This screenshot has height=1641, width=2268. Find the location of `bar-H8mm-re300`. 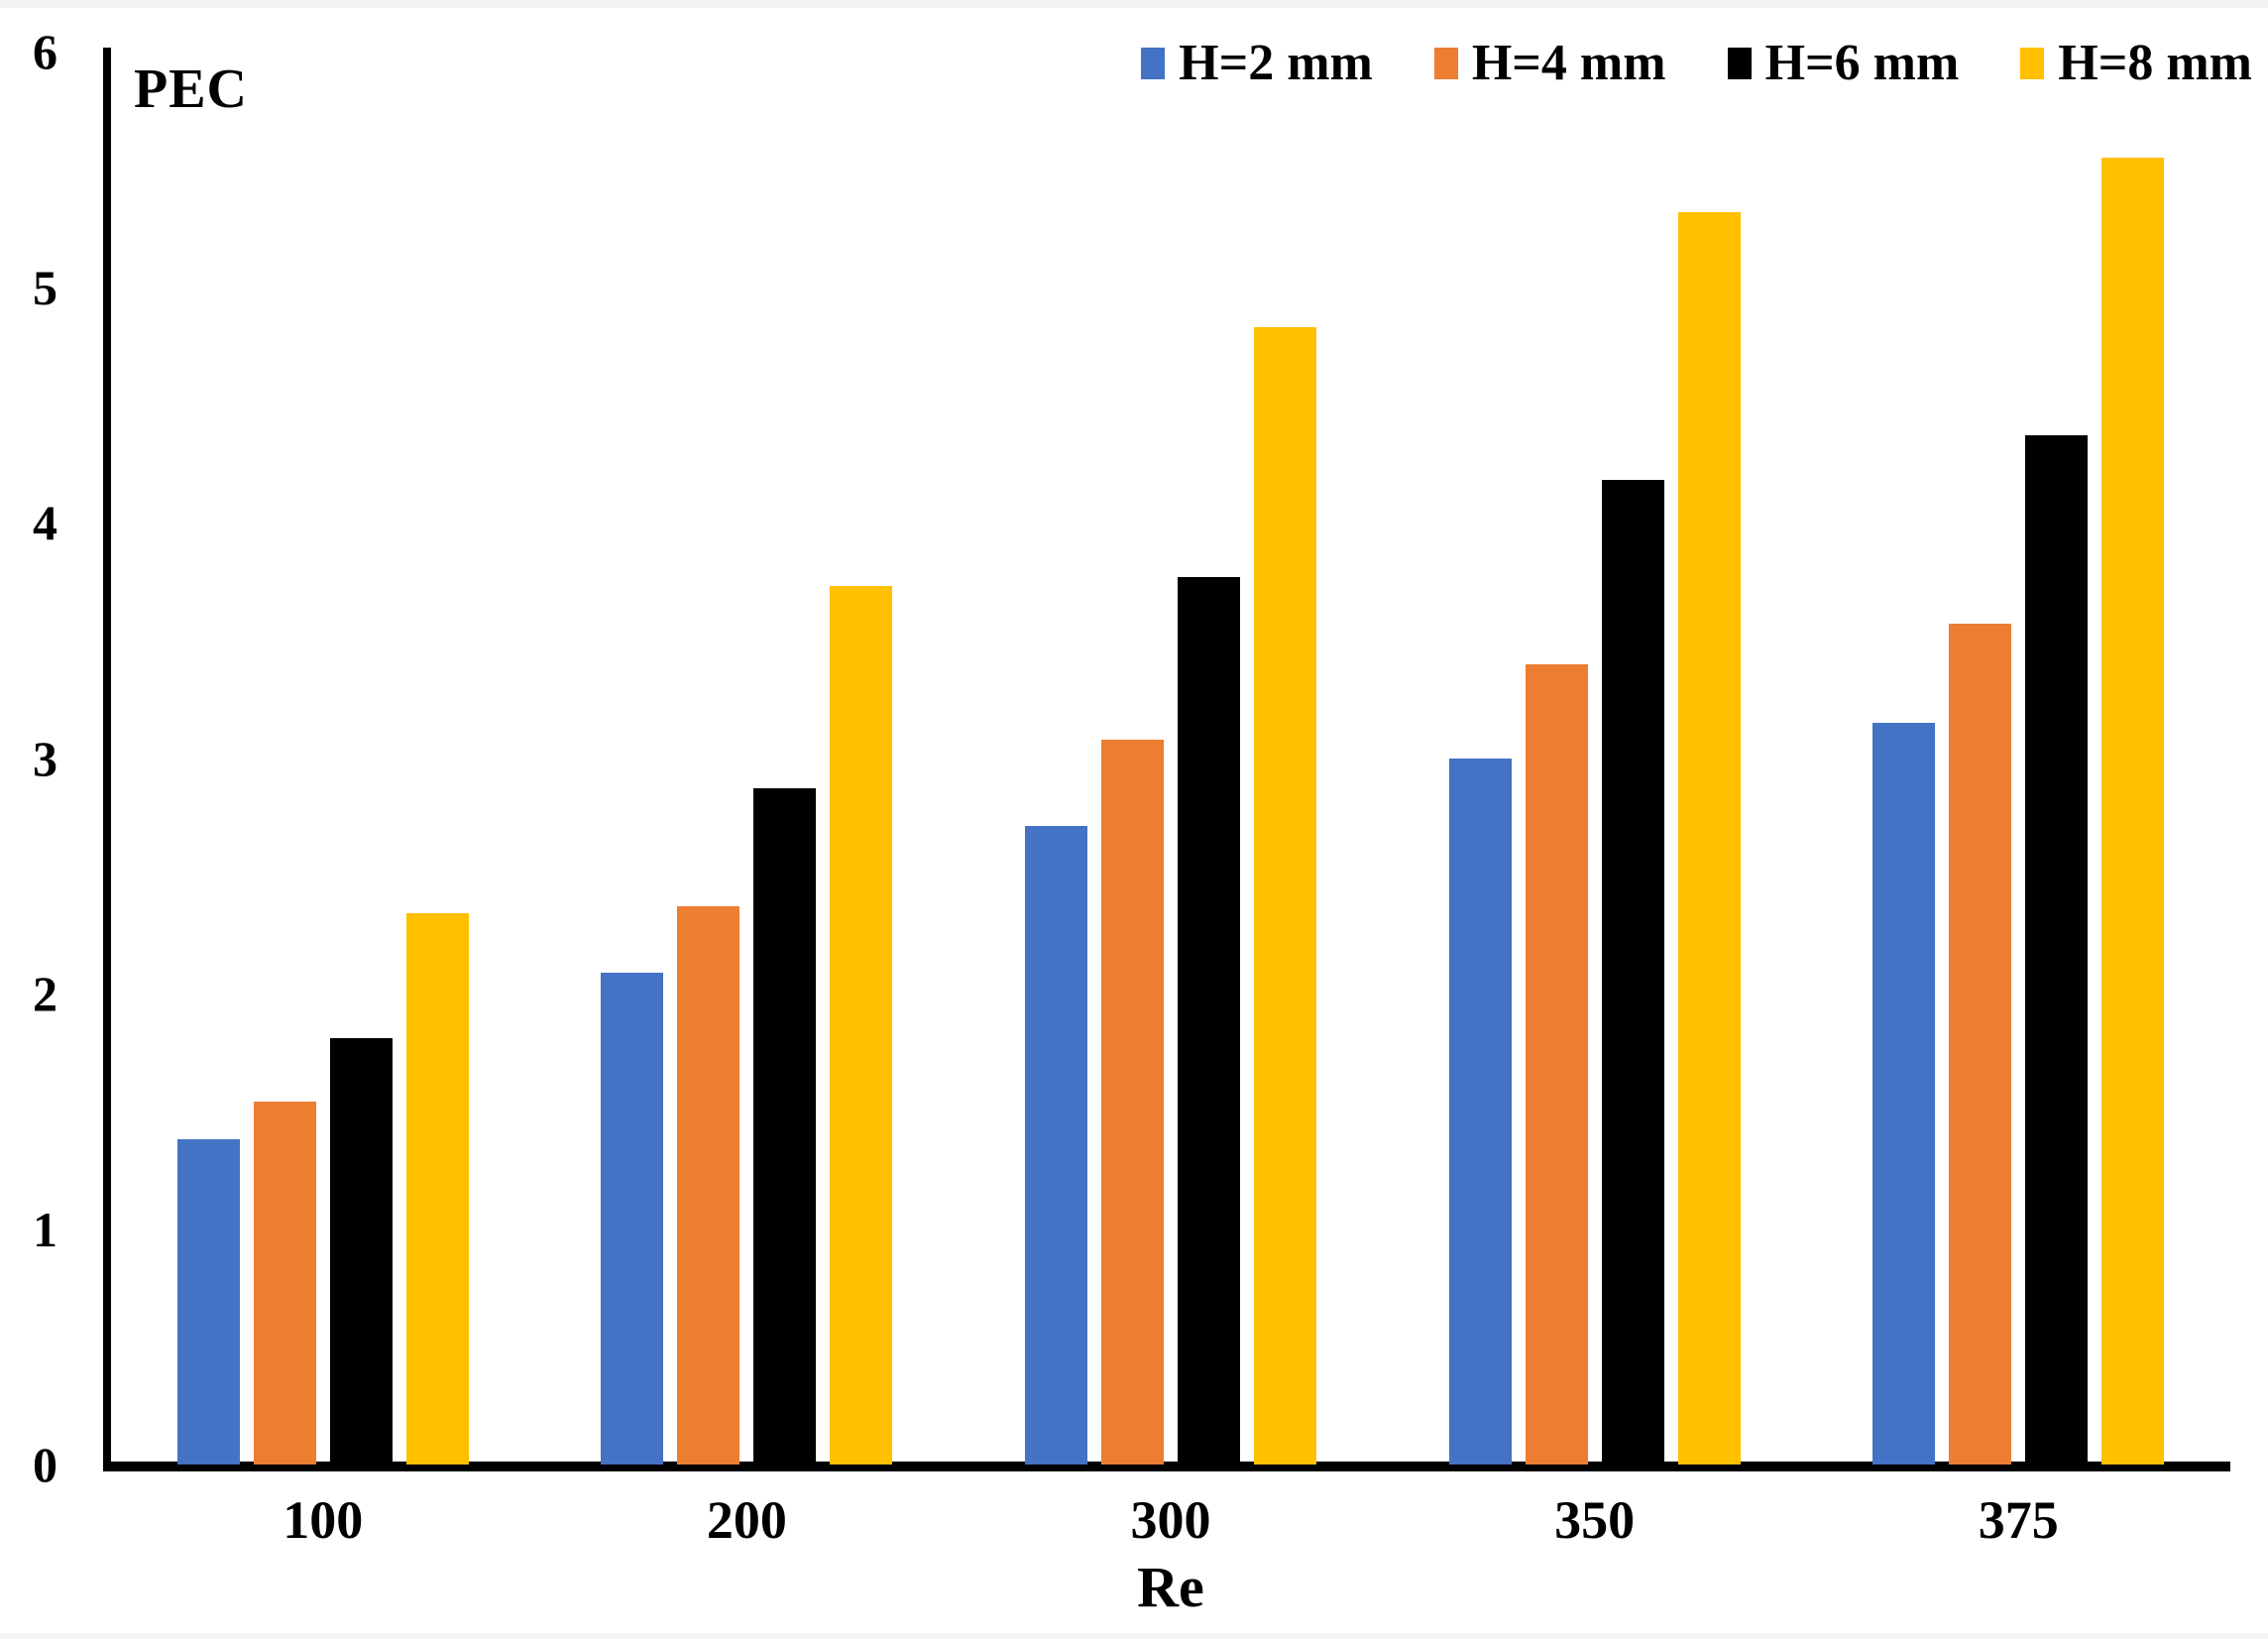

bar-H8mm-re300 is located at coordinates (1285, 895).